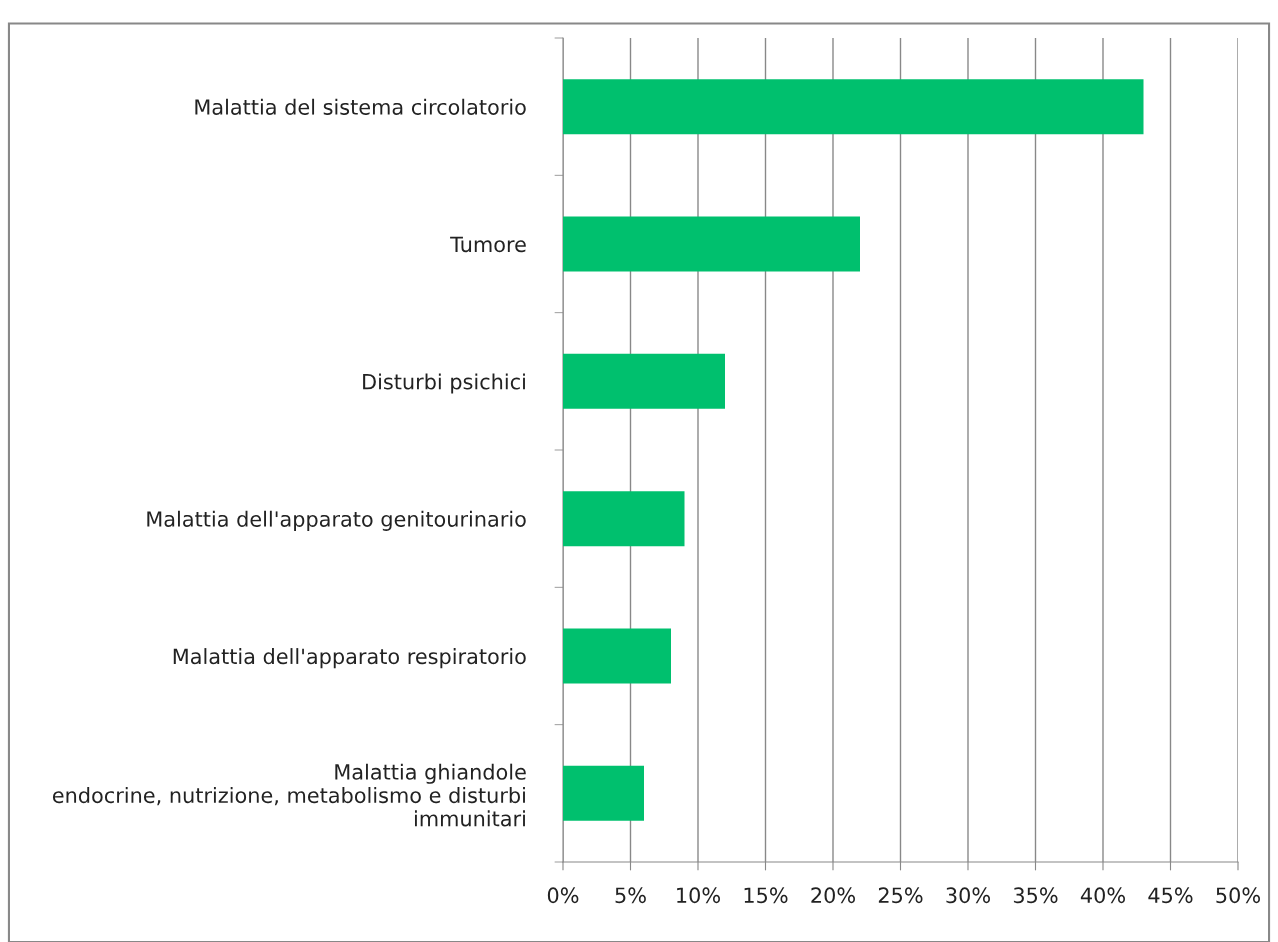 This screenshot has height=942, width=1278. I want to click on x-tick-label: 40%, so click(1102, 895).